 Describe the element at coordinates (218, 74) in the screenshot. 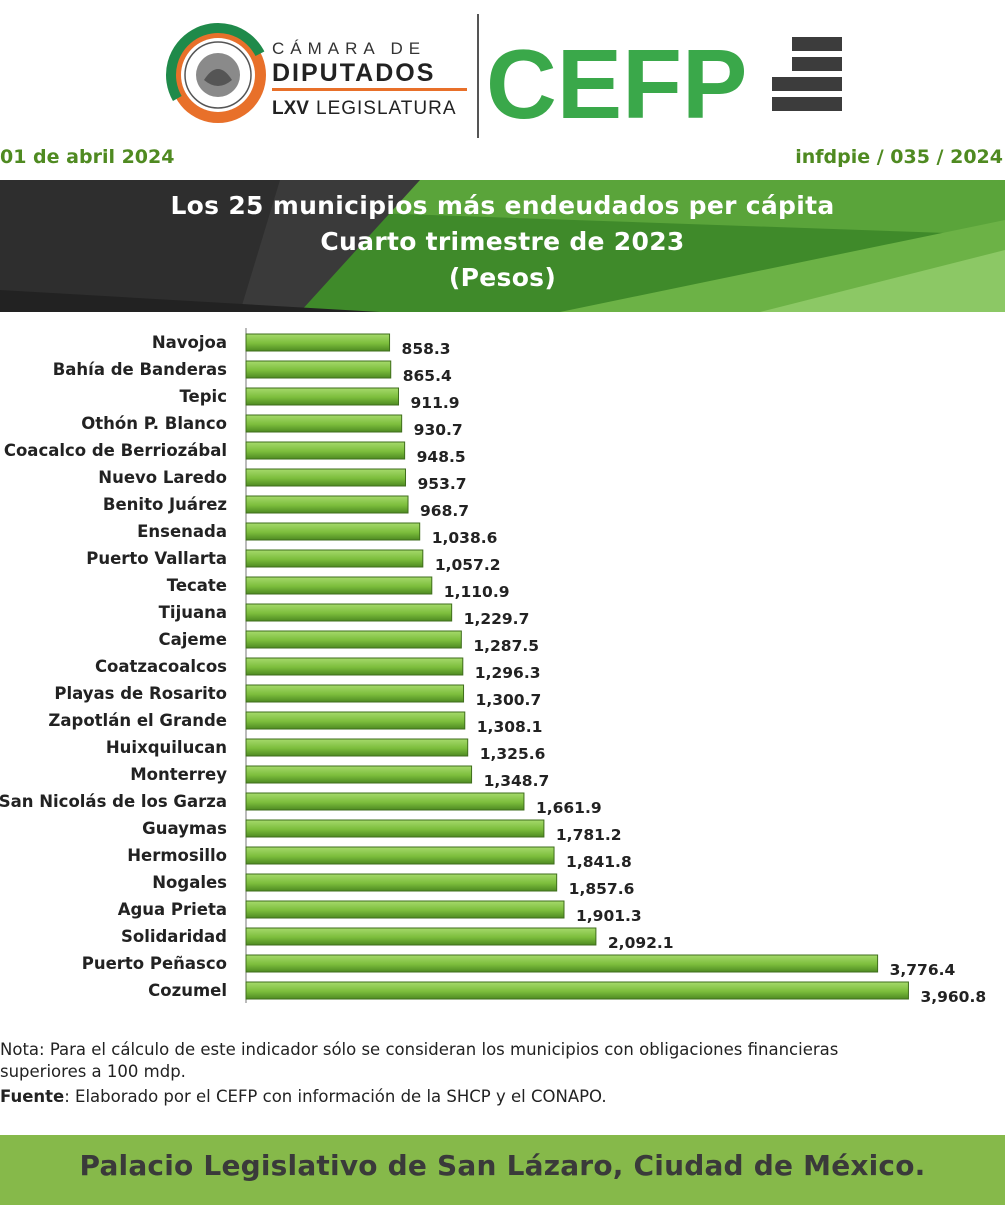

I see `camara-seal-logo` at that location.